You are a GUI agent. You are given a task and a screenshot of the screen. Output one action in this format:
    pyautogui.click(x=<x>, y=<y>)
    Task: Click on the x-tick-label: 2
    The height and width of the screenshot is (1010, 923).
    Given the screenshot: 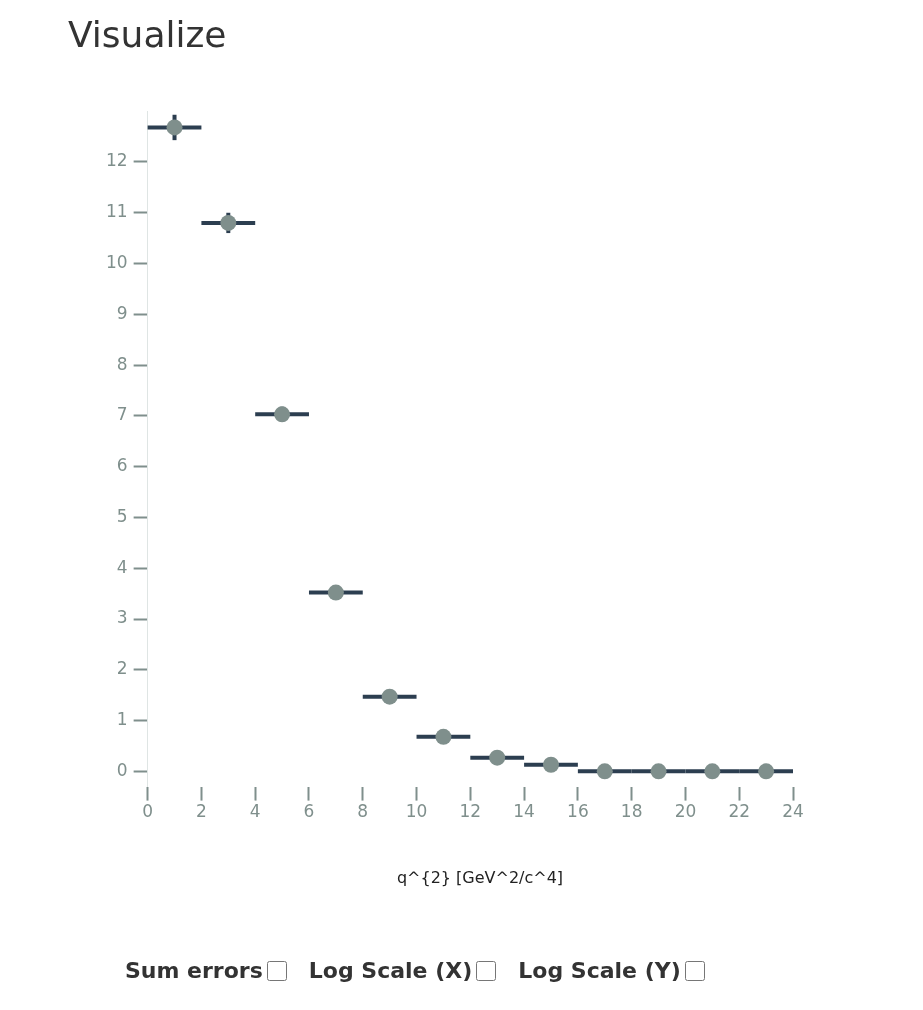 What is the action you would take?
    pyautogui.click(x=201, y=811)
    